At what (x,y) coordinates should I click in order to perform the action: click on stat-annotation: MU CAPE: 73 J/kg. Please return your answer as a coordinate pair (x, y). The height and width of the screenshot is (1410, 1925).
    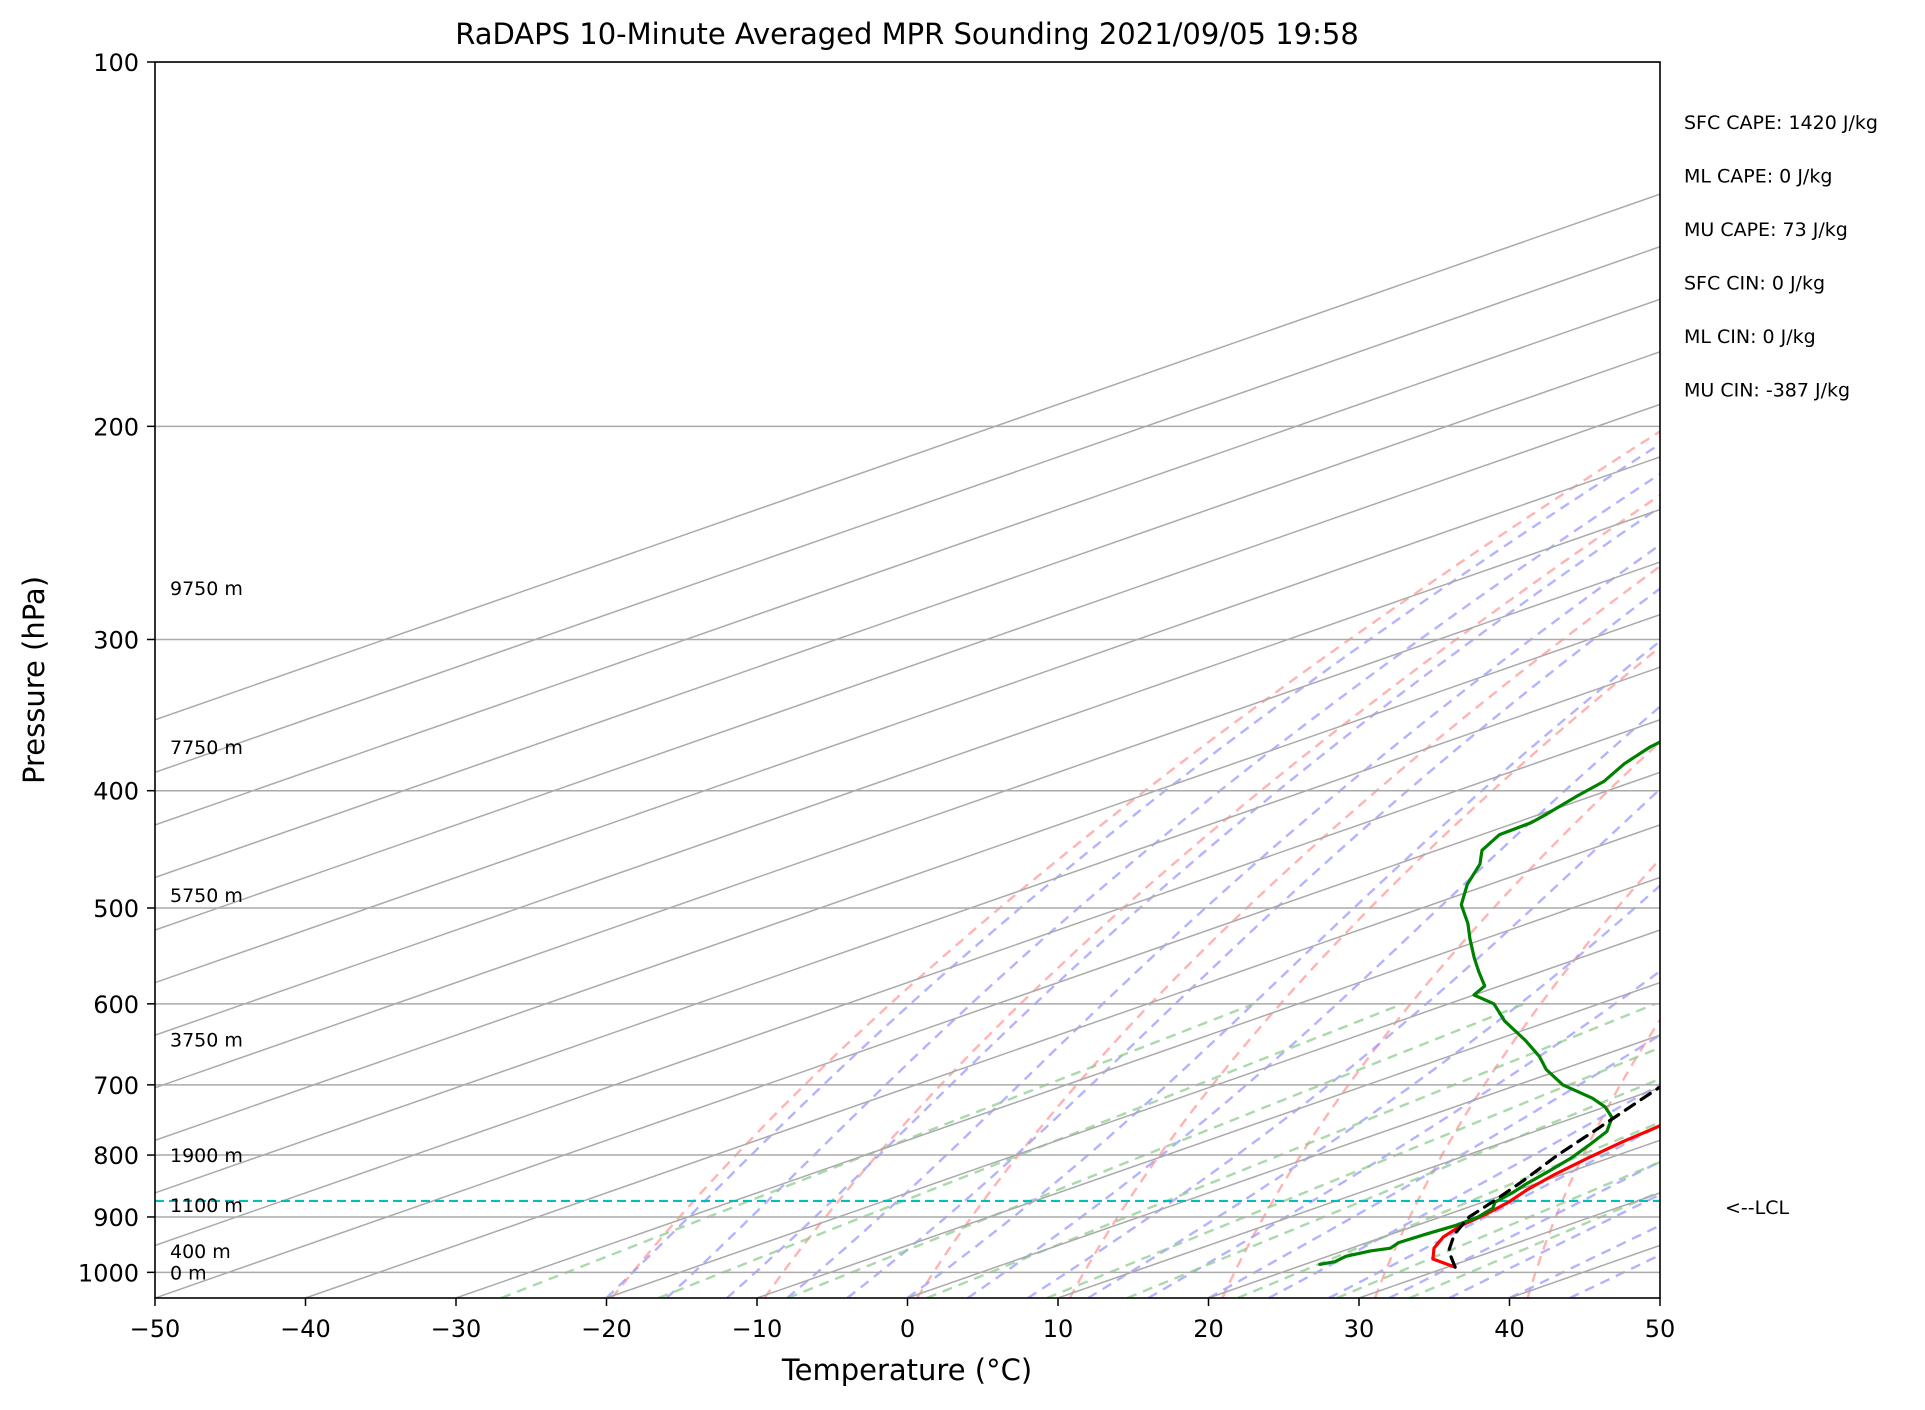
    Looking at the image, I should click on (1766, 230).